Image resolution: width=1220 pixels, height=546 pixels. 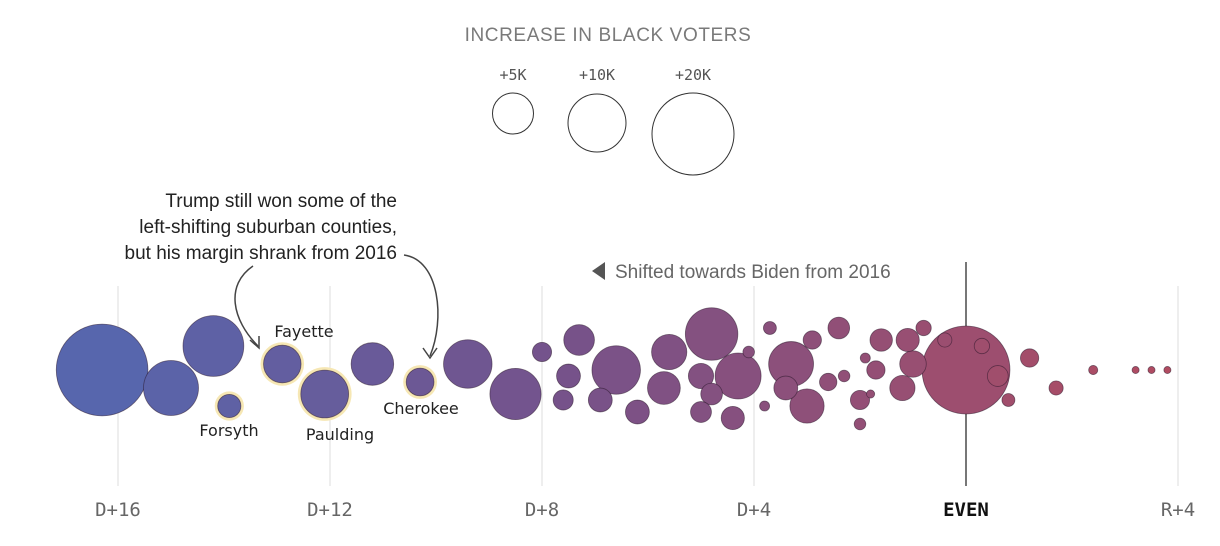 I want to click on bubble-cherokee, so click(x=420, y=382).